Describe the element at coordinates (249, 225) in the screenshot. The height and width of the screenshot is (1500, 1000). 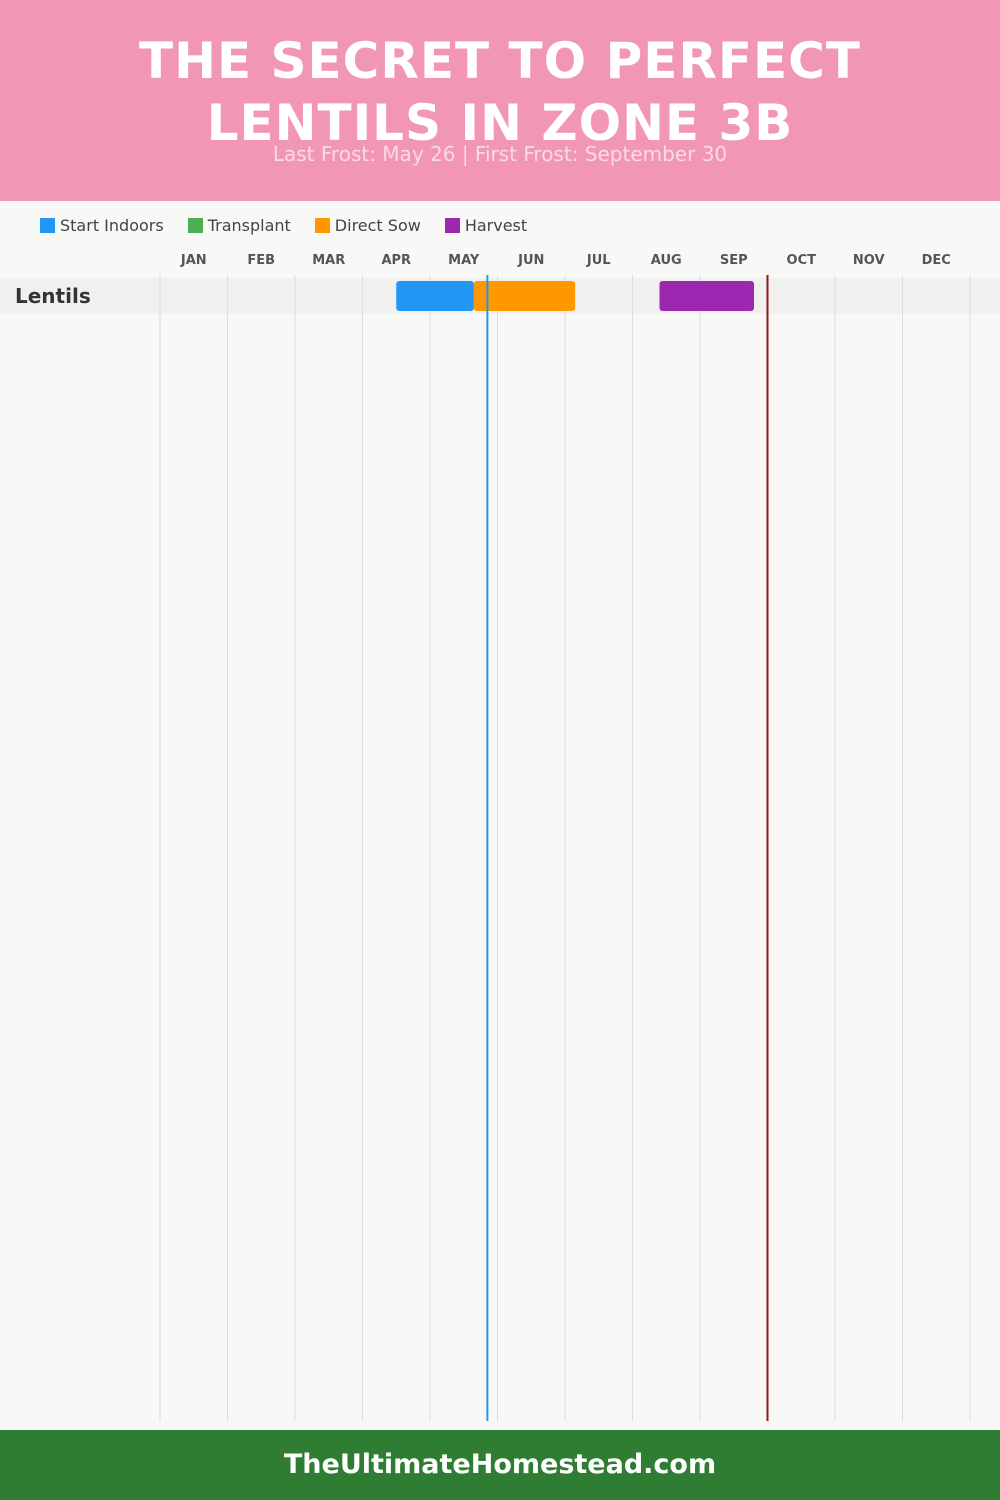
I see `legend-label-transplant: Transplant` at that location.